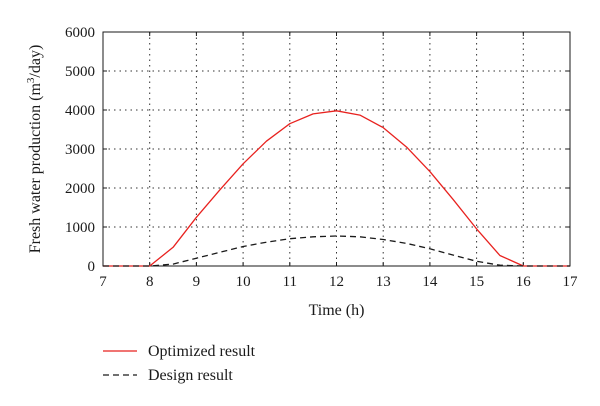  Describe the element at coordinates (80, 72) in the screenshot. I see `y-tick-label-5: 5000` at that location.